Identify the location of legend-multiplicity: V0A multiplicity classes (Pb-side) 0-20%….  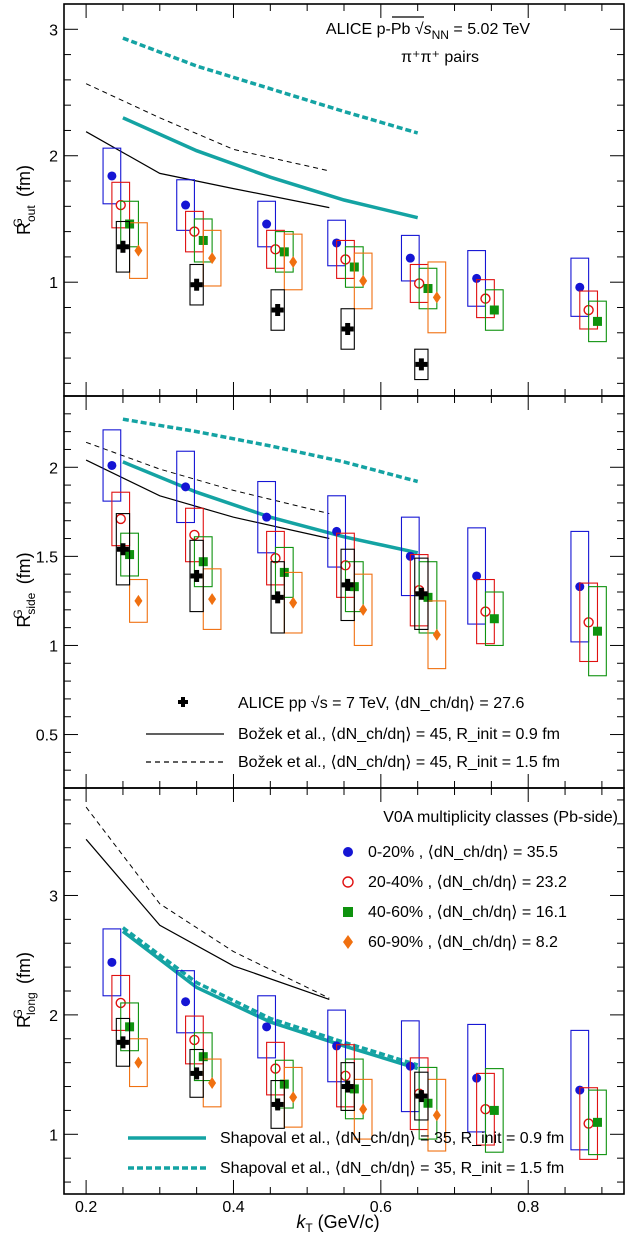
(480, 880).